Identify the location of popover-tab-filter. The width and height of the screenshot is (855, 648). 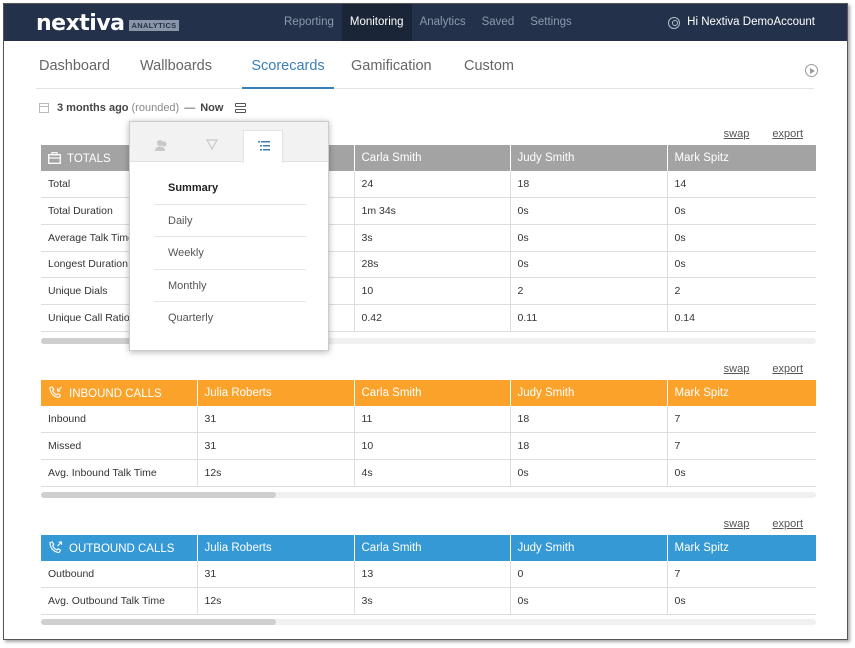
(212, 146).